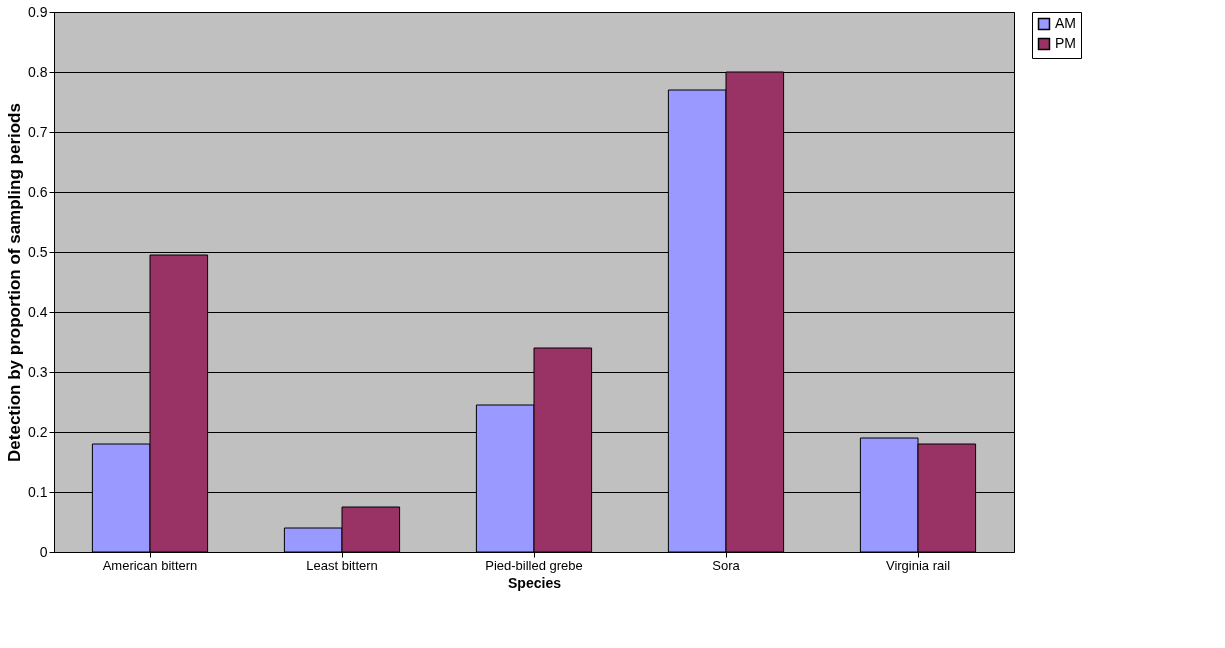 This screenshot has width=1225, height=648. What do you see at coordinates (38, 71) in the screenshot?
I see `y-tick-label: 0.8` at bounding box center [38, 71].